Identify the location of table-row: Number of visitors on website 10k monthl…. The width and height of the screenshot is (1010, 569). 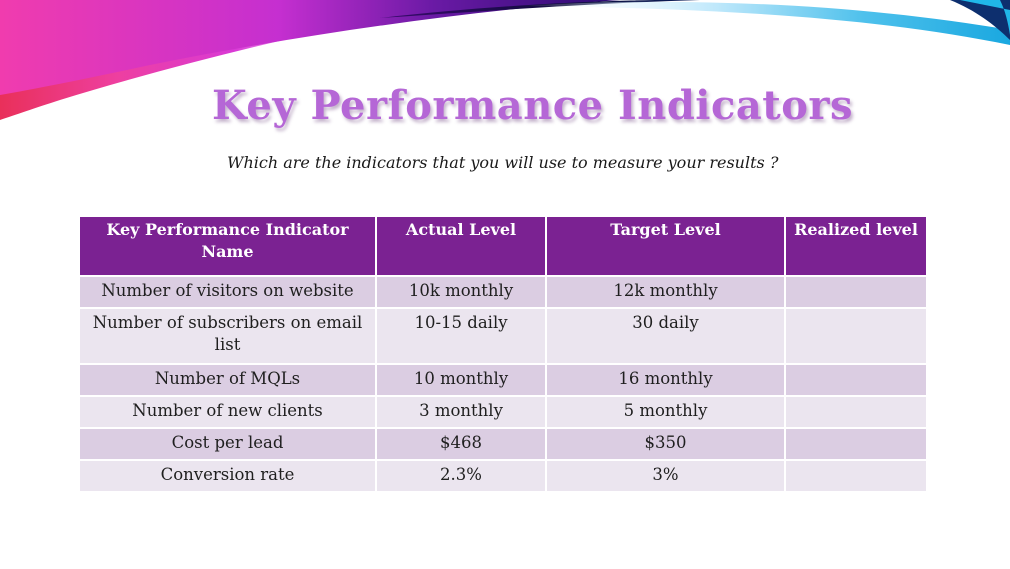
(503, 292).